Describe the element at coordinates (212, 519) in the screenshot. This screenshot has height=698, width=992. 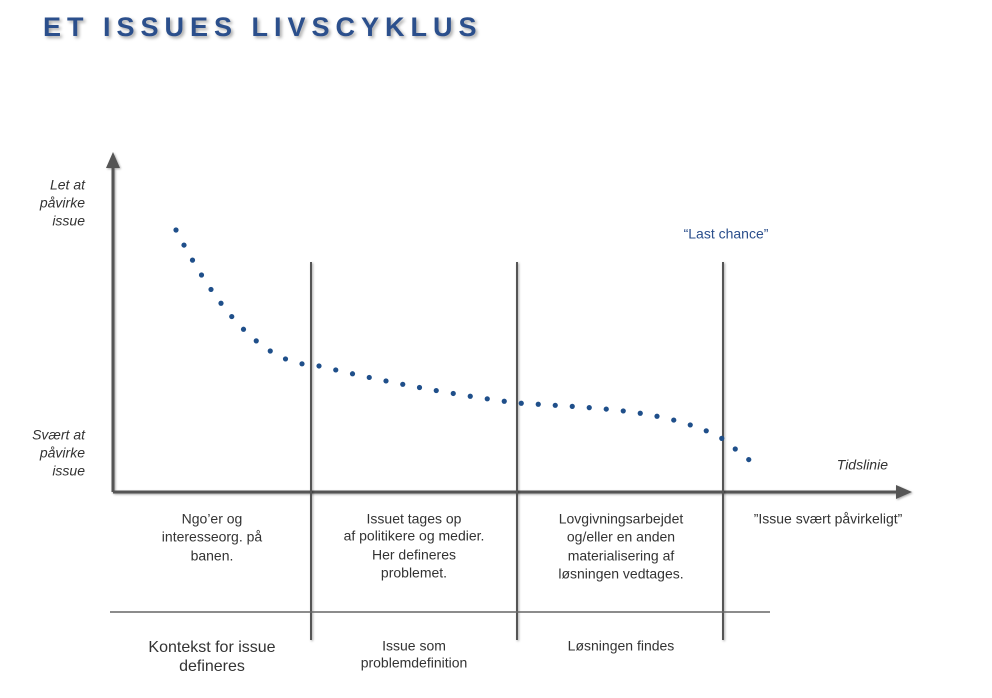
I see `phase-text: Ngo’er og` at that location.